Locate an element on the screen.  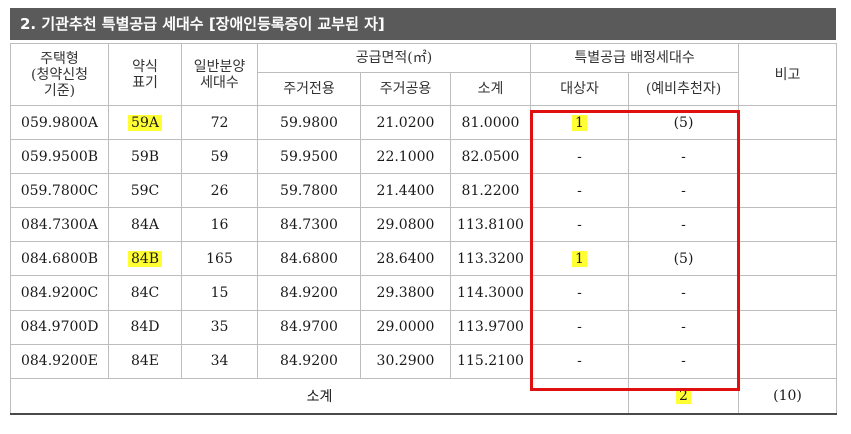
header-area-group: 공급면적(㎡) is located at coordinates (394, 58).